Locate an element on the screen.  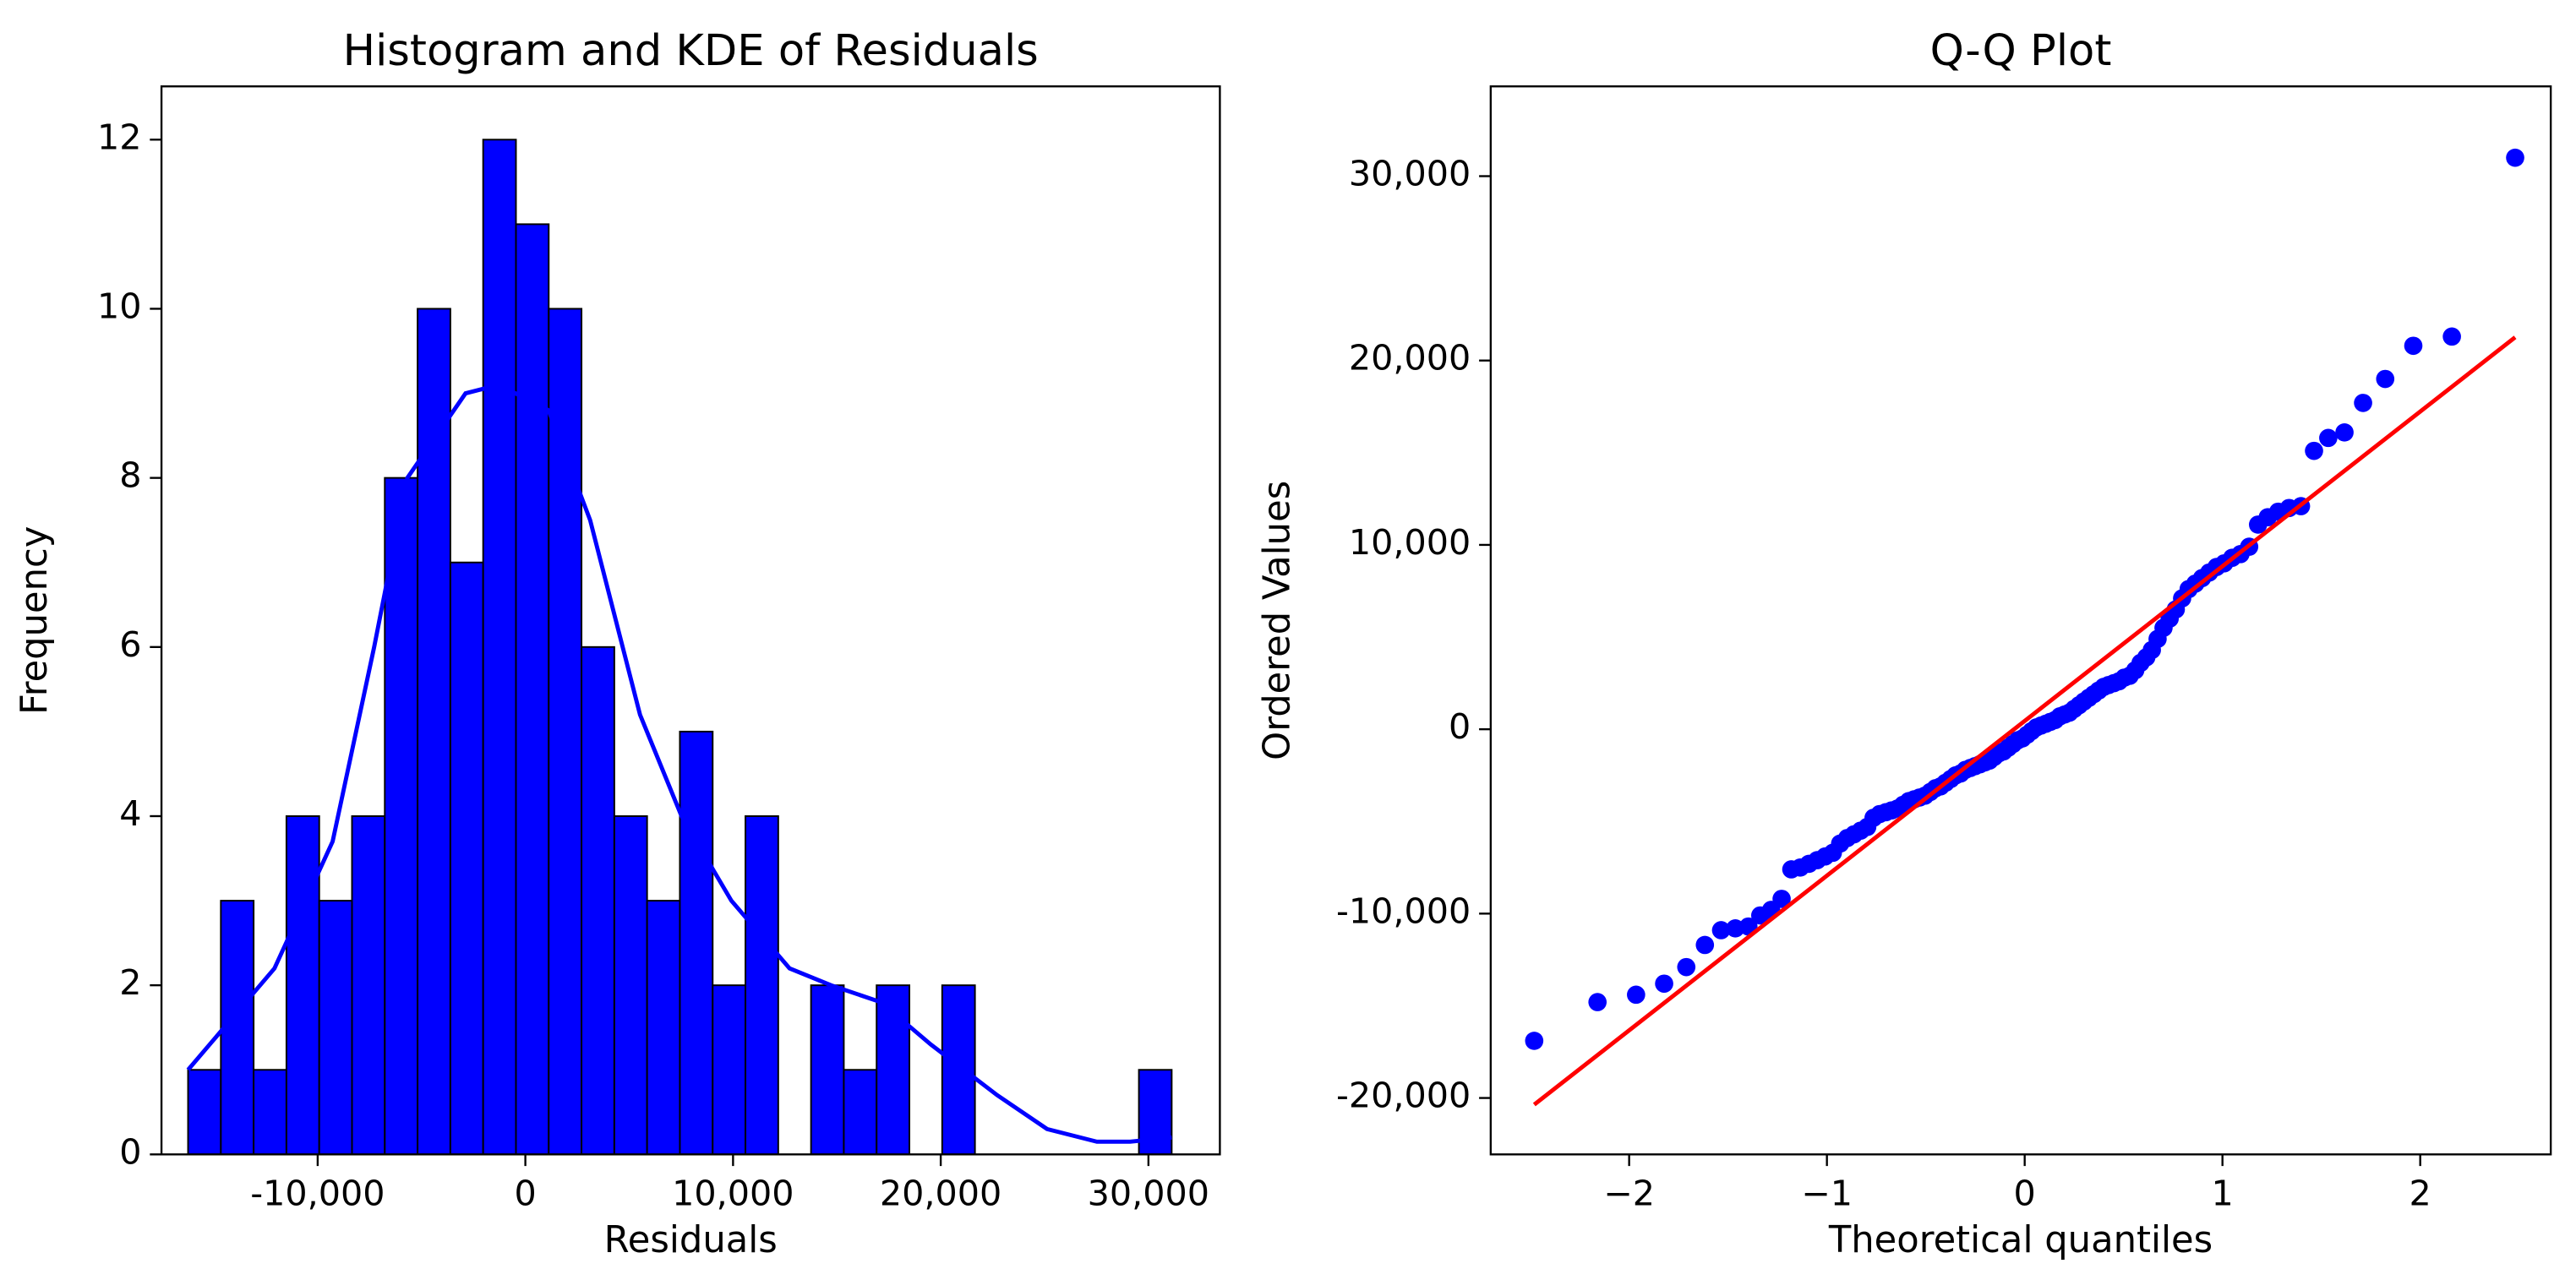
x-tick-label: 20,000 is located at coordinates (941, 1193).